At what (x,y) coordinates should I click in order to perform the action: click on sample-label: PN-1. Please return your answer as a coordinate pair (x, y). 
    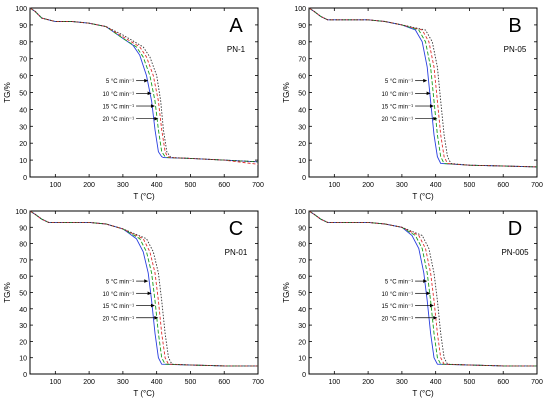
    Looking at the image, I should click on (236, 49).